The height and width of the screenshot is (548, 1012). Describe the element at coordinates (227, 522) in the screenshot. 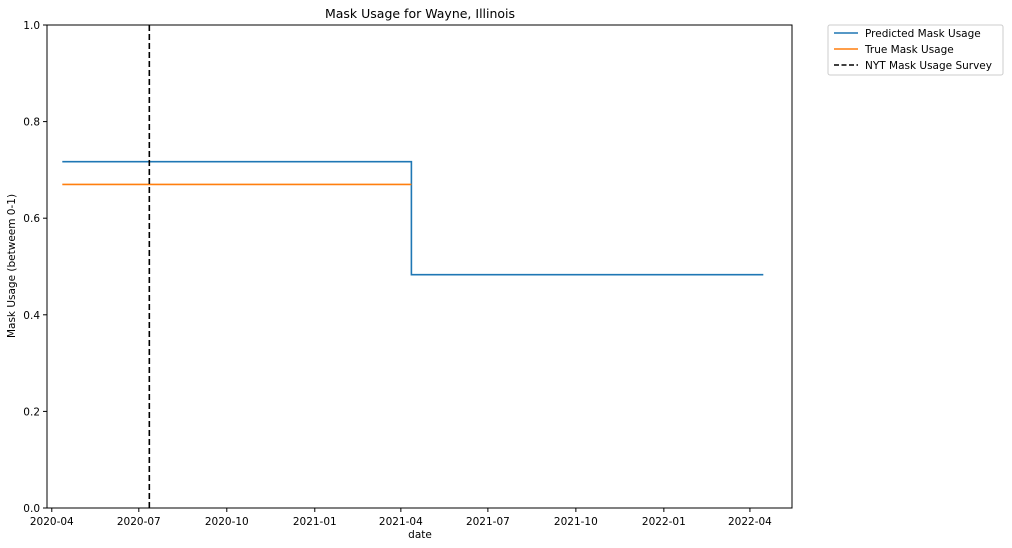

I see `x-tick-label: 2020-10` at that location.